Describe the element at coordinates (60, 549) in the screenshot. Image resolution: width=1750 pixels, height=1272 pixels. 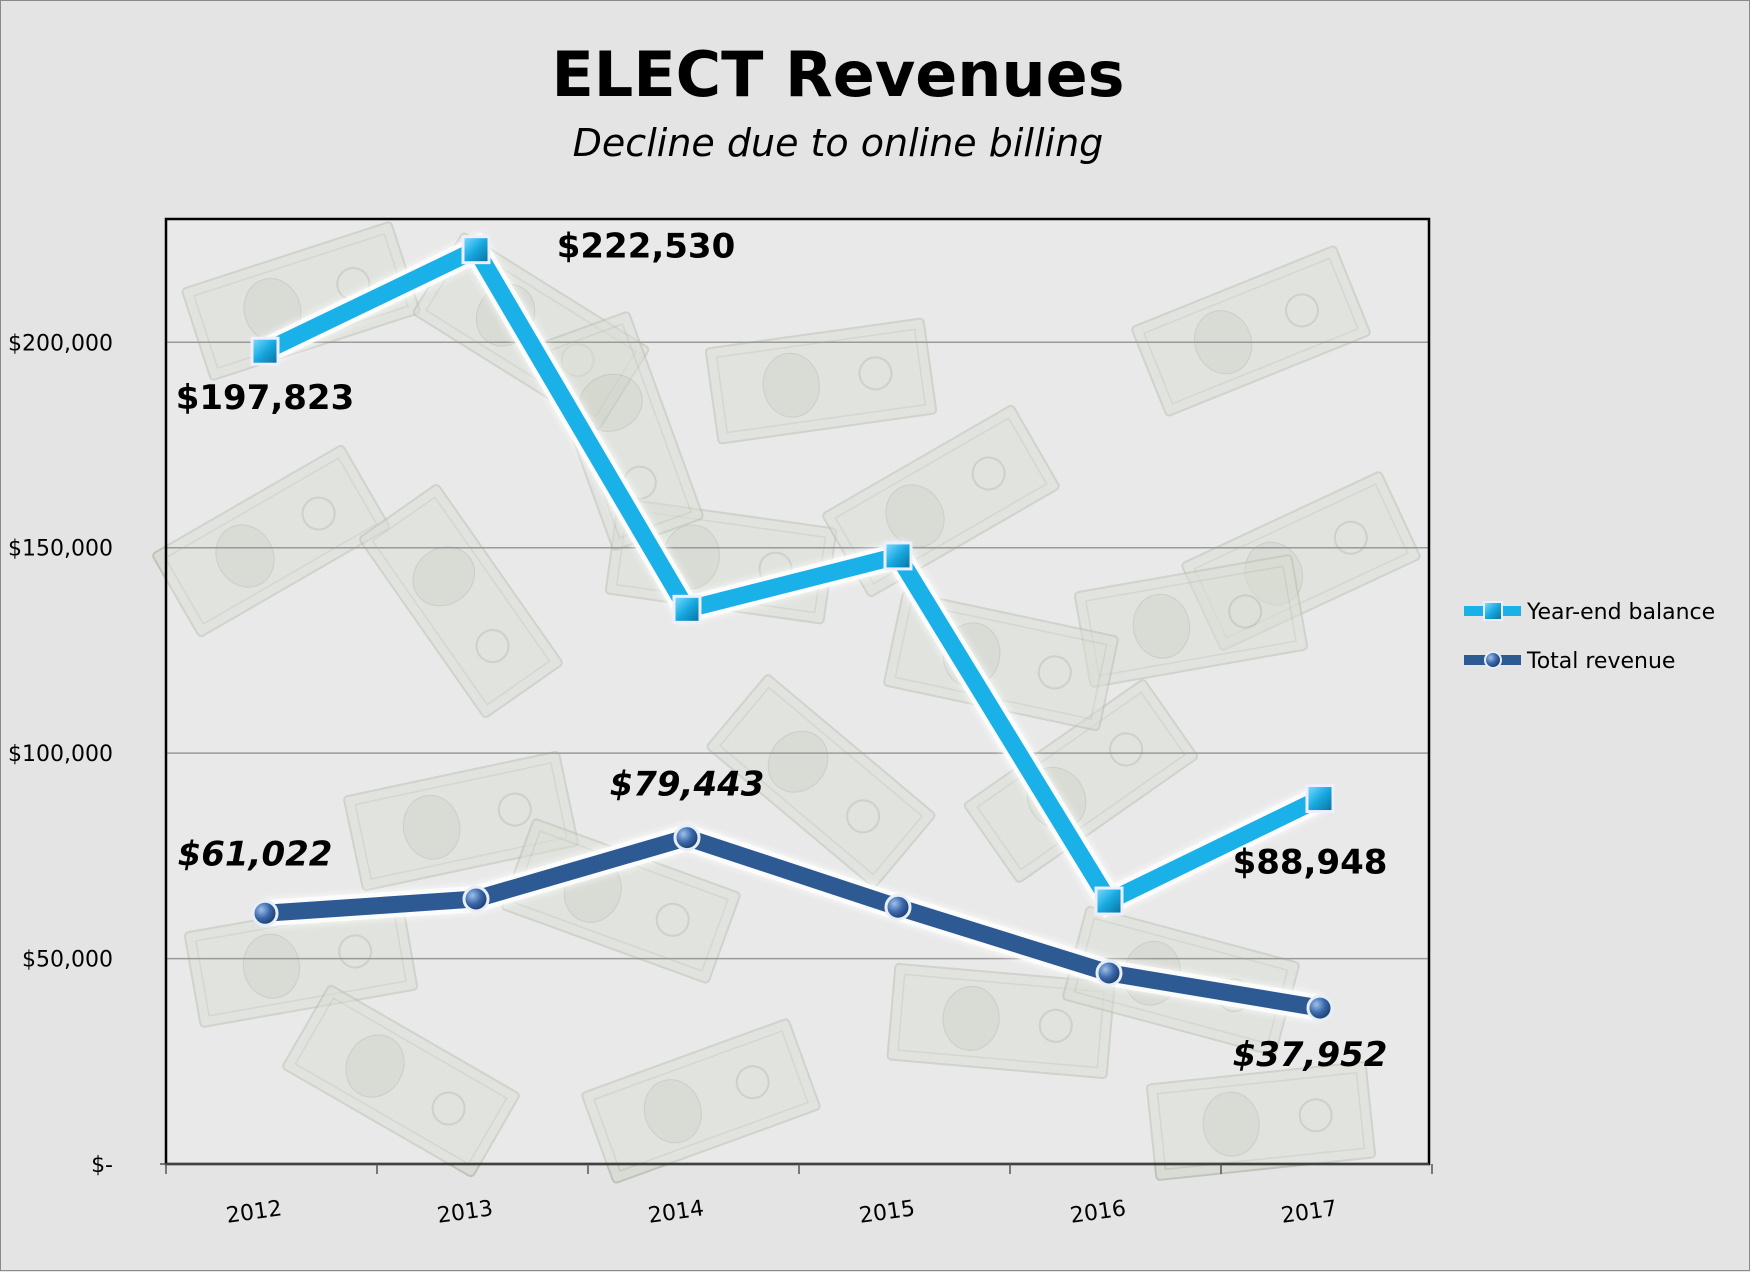
I see `y-tick-label: $150,000` at that location.